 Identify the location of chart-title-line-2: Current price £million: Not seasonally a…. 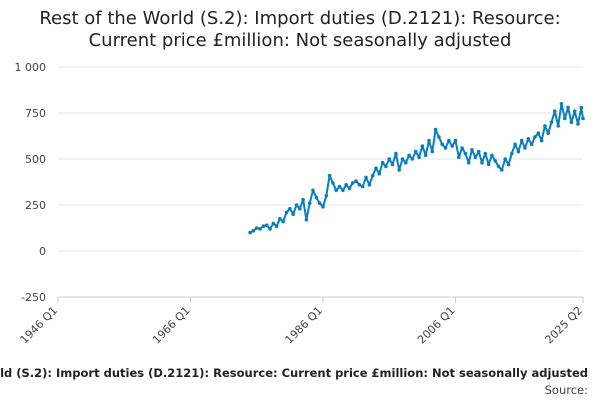
(300, 40).